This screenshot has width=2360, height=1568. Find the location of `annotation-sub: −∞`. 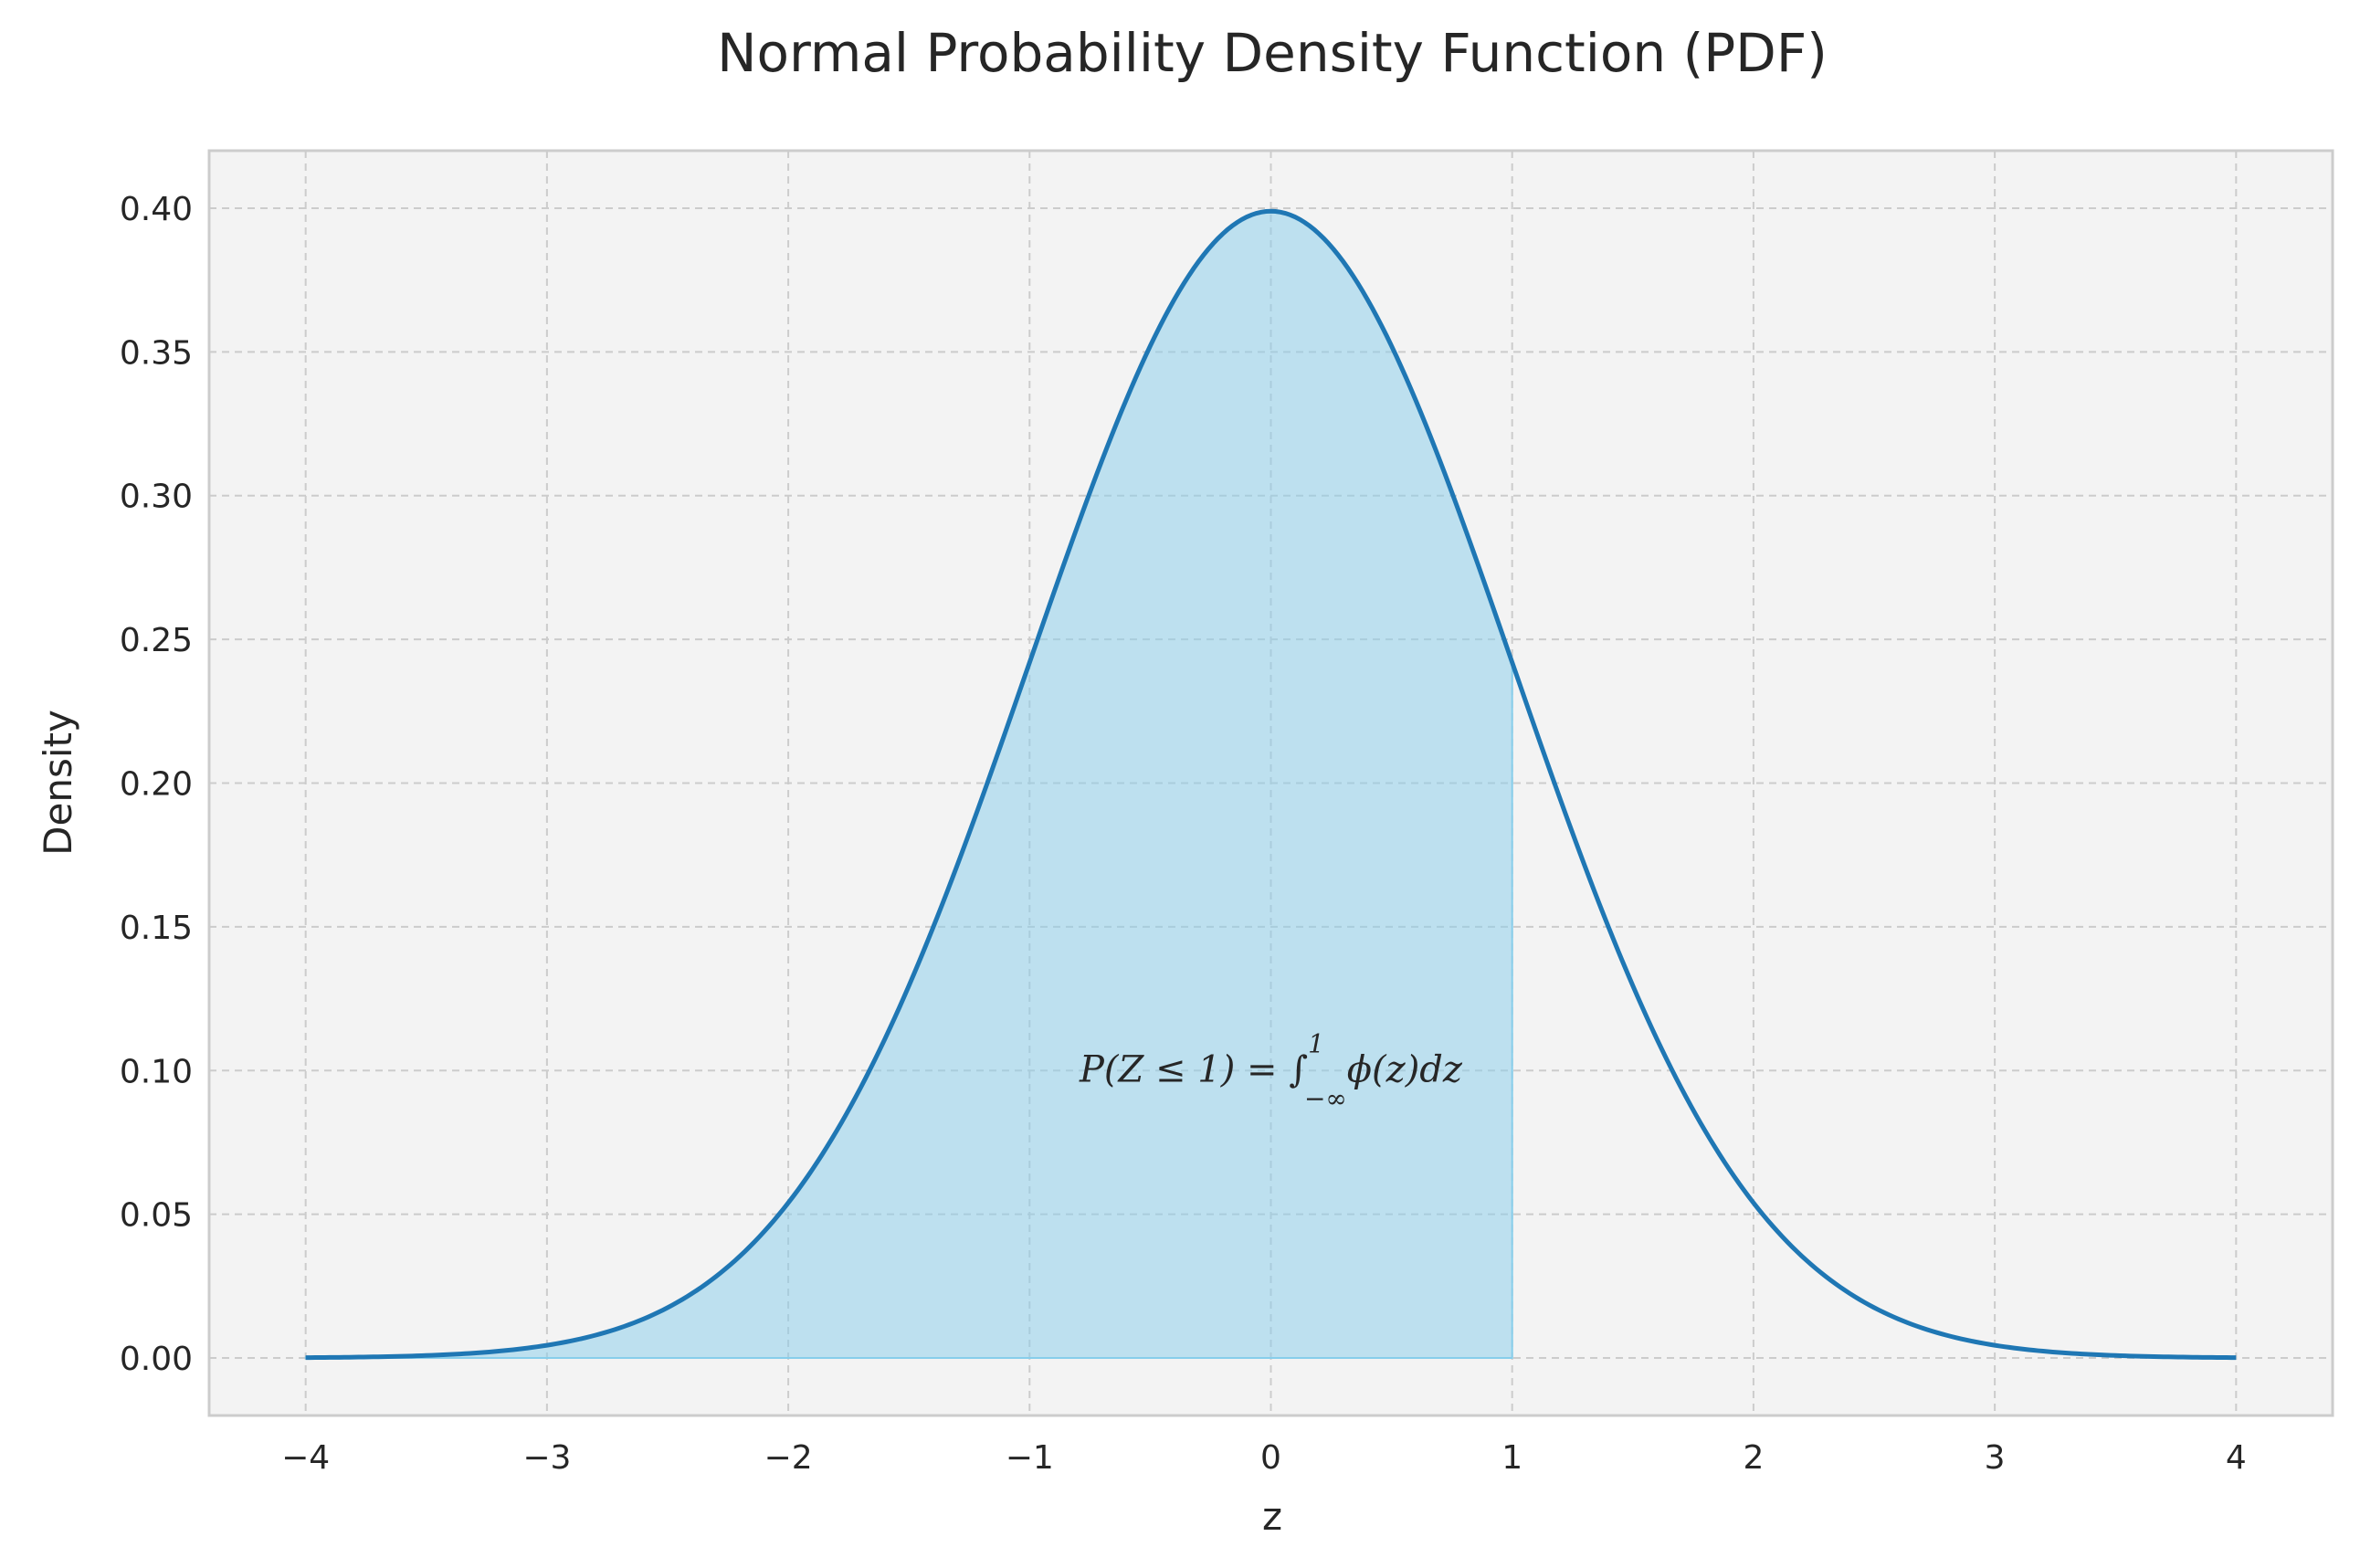

annotation-sub: −∞ is located at coordinates (1326, 1098).